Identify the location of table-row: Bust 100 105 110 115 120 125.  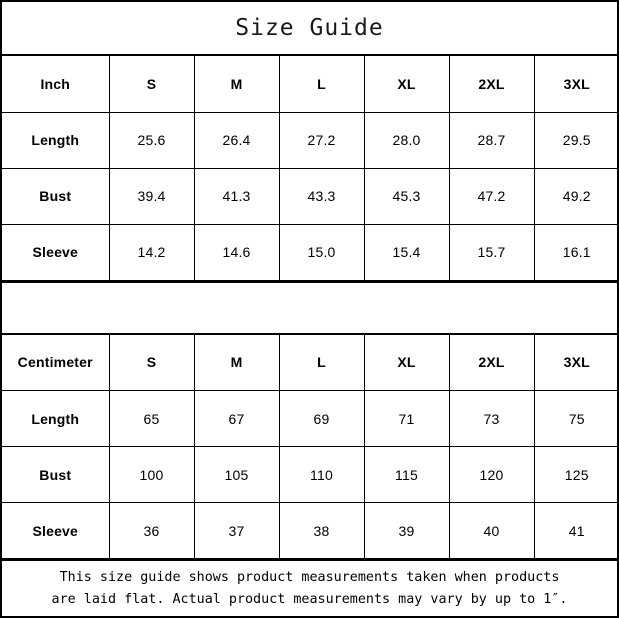
(310, 474).